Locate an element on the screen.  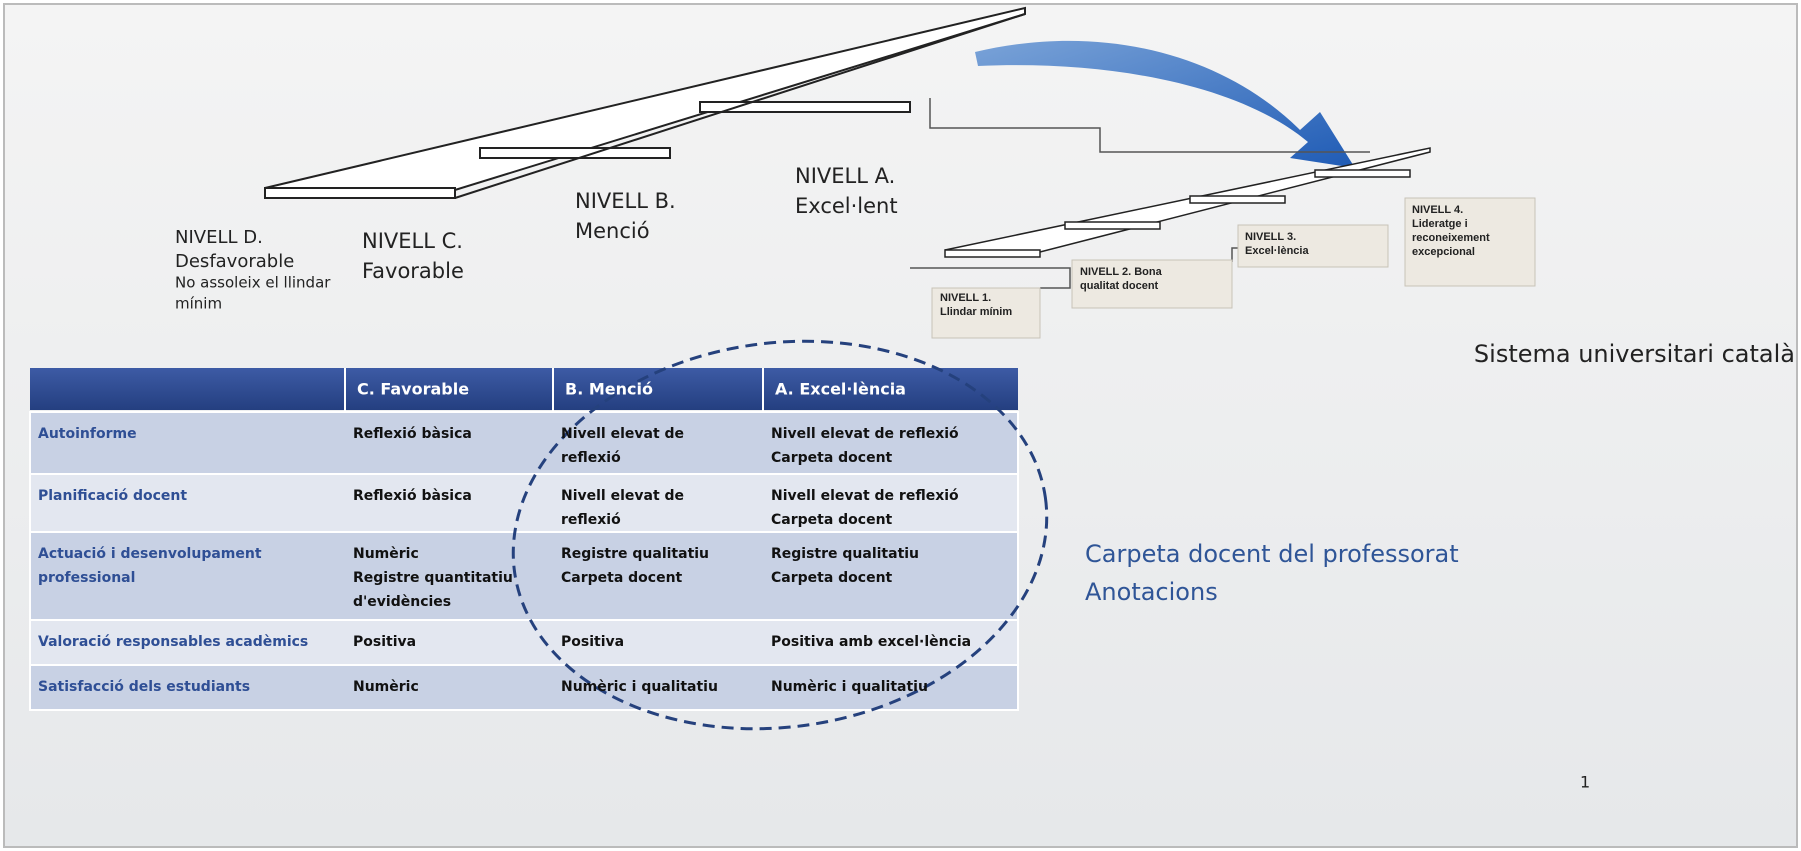
highlight-ellipse is located at coordinates (780, 535).